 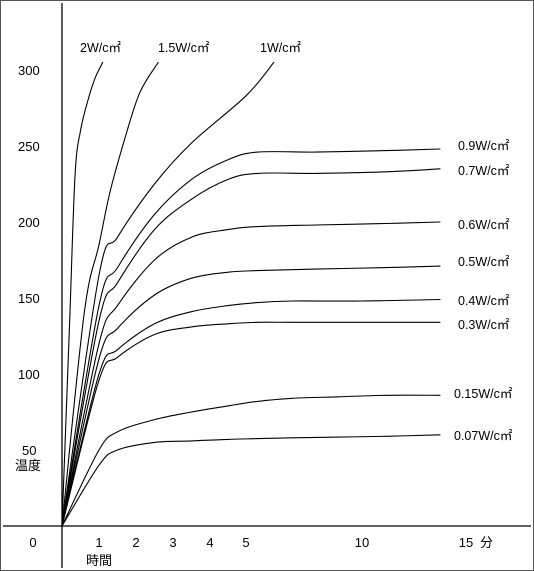 I want to click on x-tick-label: 5, so click(x=245, y=542).